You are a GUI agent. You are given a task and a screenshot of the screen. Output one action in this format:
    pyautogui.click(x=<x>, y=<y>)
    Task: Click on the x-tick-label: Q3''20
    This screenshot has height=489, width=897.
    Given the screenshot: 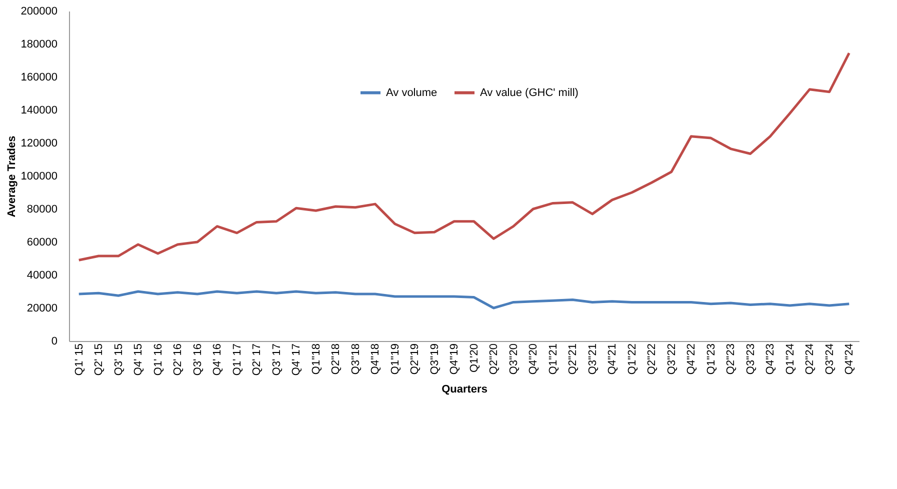 What is the action you would take?
    pyautogui.click(x=514, y=359)
    